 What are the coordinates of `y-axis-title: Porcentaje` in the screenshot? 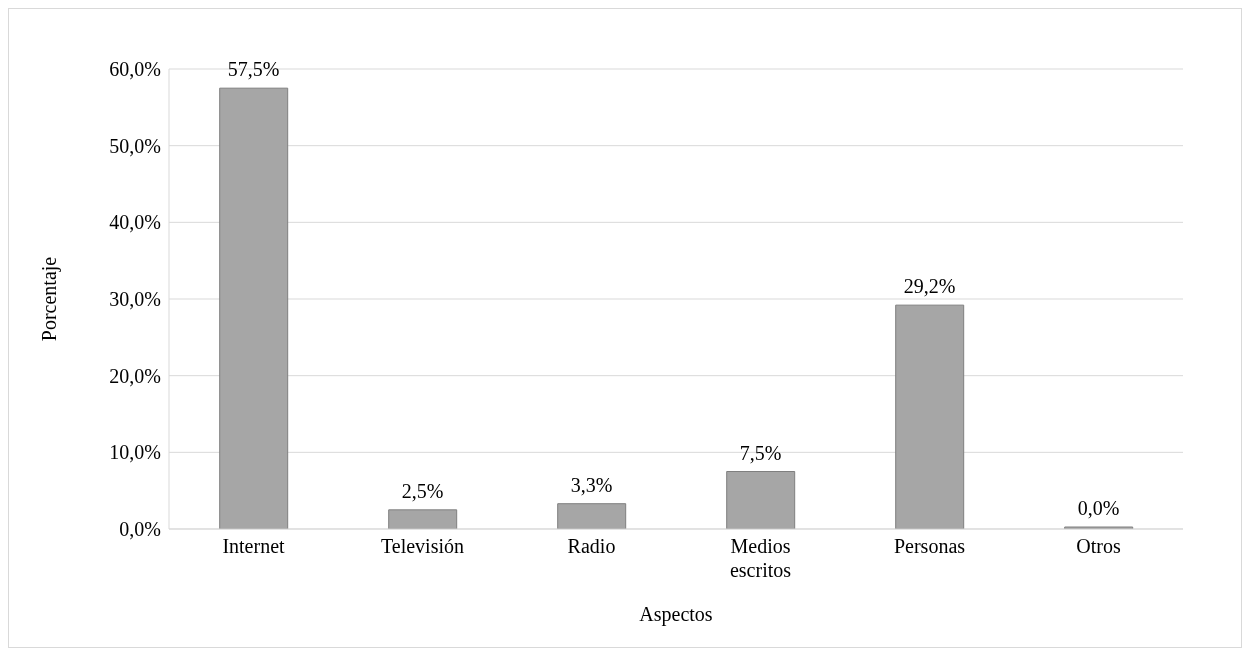 It's located at (50, 299).